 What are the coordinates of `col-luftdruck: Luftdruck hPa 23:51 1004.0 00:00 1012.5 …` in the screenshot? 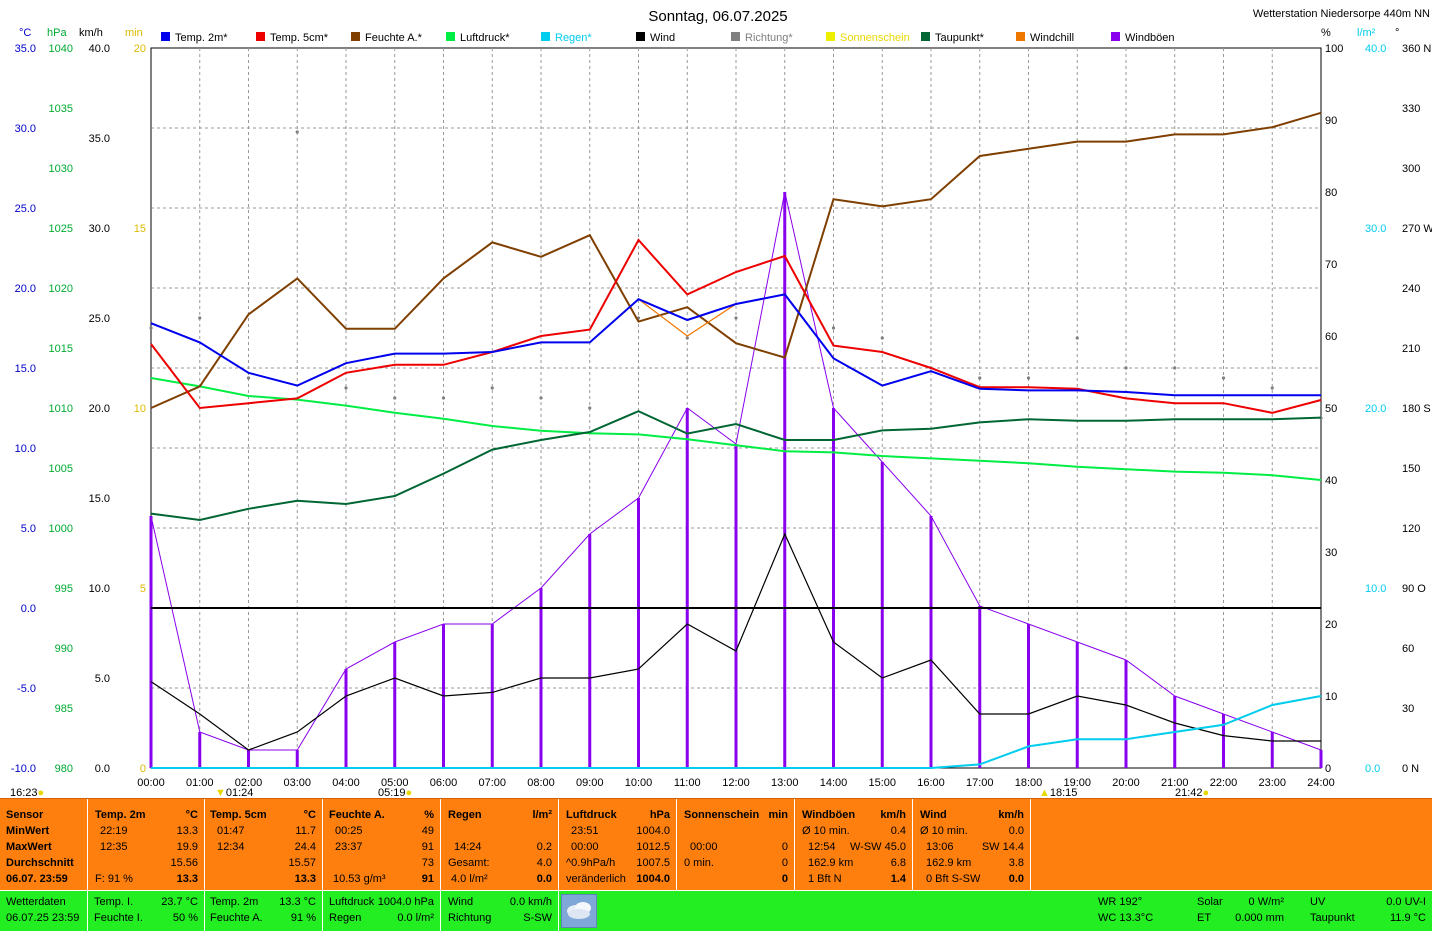 It's located at (618, 845).